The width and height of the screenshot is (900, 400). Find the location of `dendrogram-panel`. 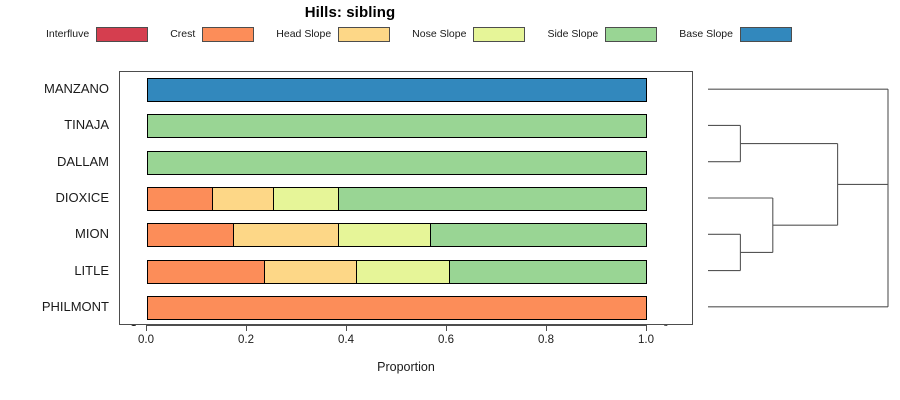

dendrogram-panel is located at coordinates (801, 198).